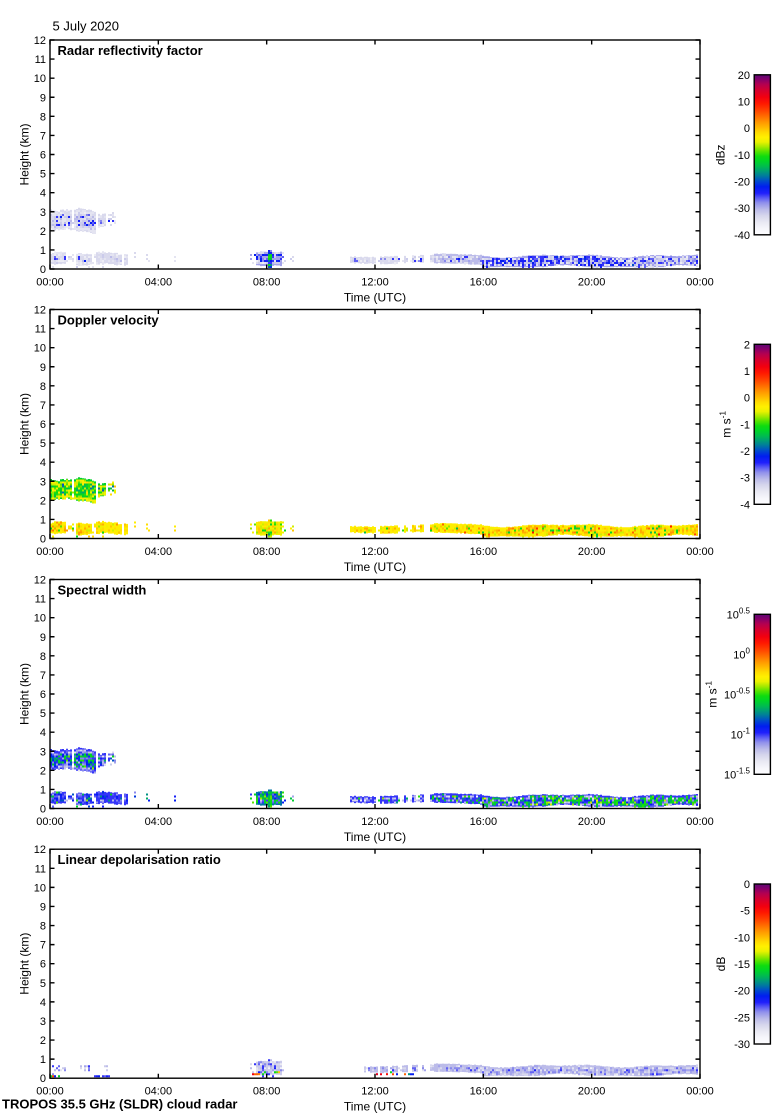 The image size is (780, 1120). I want to click on svg-text:TROPOS 35.5 GHz (SLDR) cloud r: TROPOS 35.5 GHz (SLDR) cloud radar, so click(120, 1104).